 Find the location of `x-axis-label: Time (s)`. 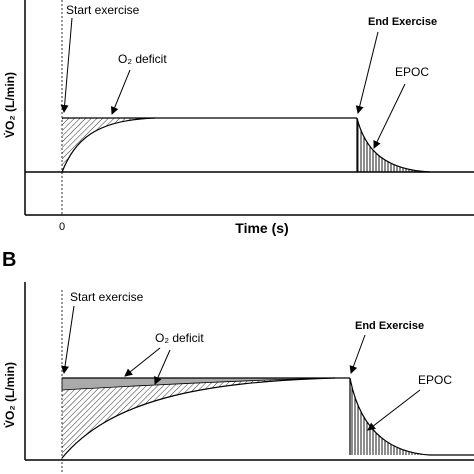

x-axis-label: Time (s) is located at coordinates (261, 228).